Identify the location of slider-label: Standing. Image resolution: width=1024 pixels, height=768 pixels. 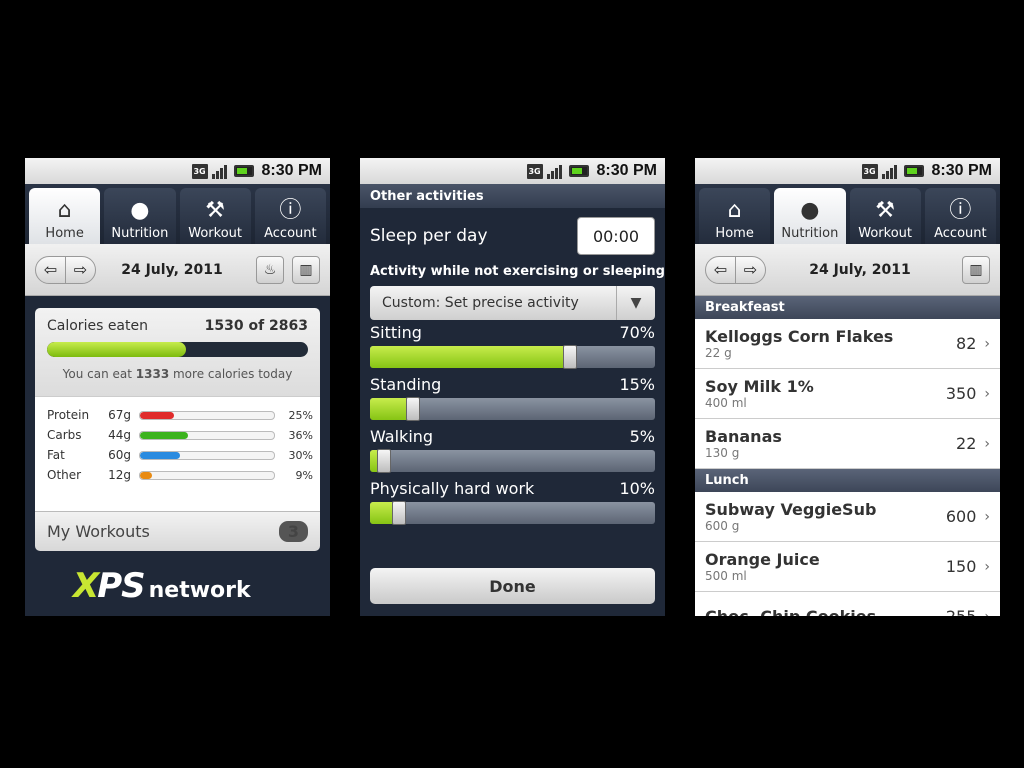
(406, 384).